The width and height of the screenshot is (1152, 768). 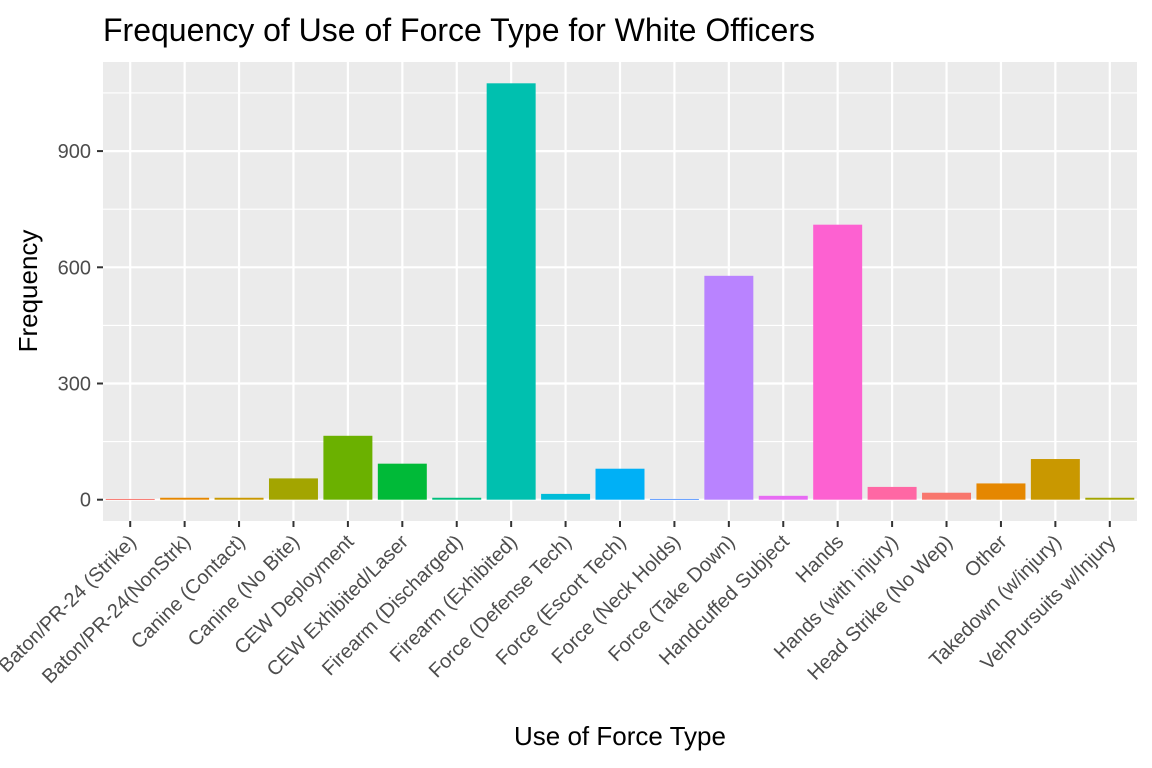 I want to click on y-tick-label: 0, so click(x=85, y=501).